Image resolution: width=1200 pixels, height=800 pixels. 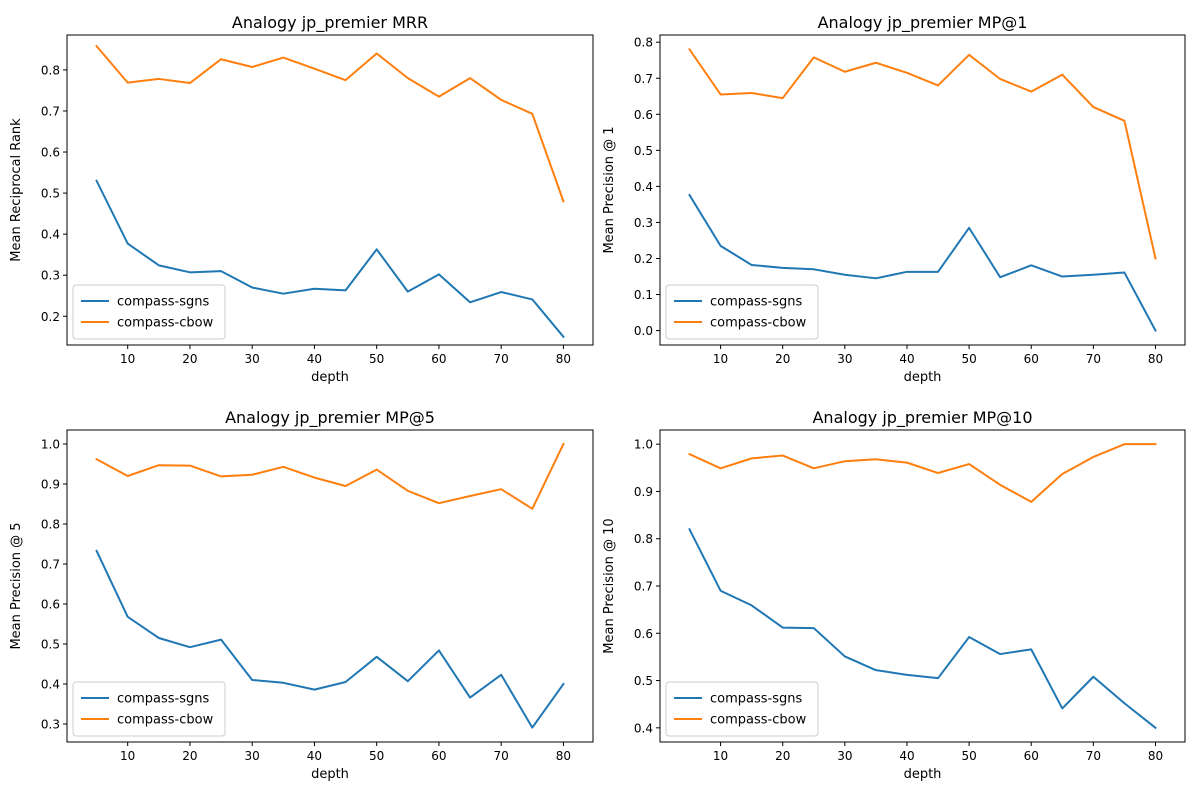 What do you see at coordinates (923, 23) in the screenshot?
I see `chart-title: Analogy jp_premier MP@1` at bounding box center [923, 23].